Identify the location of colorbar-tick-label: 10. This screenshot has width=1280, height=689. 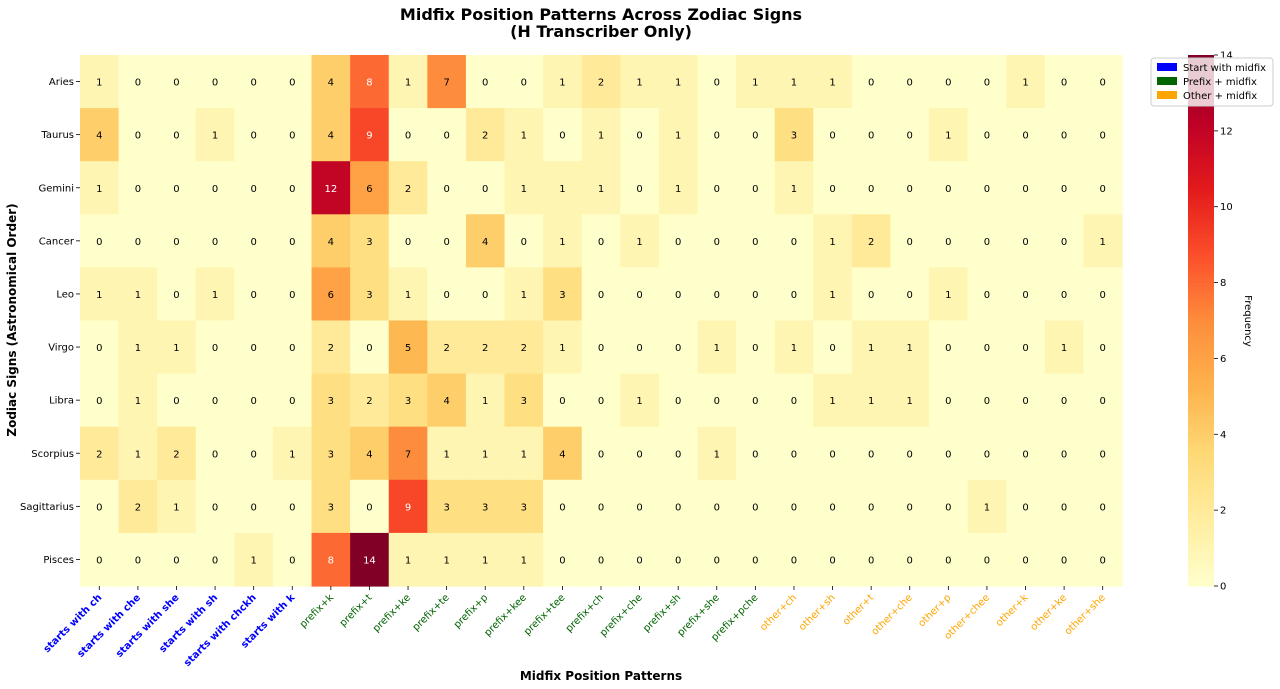
(1226, 207).